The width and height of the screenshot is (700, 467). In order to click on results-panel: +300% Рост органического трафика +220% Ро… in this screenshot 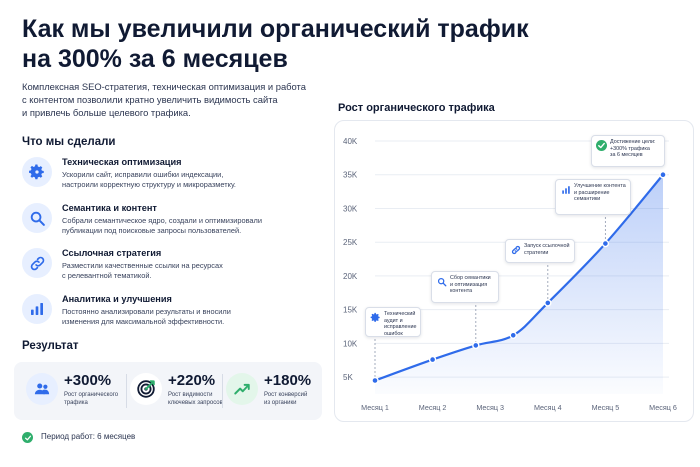, I will do `click(168, 391)`.